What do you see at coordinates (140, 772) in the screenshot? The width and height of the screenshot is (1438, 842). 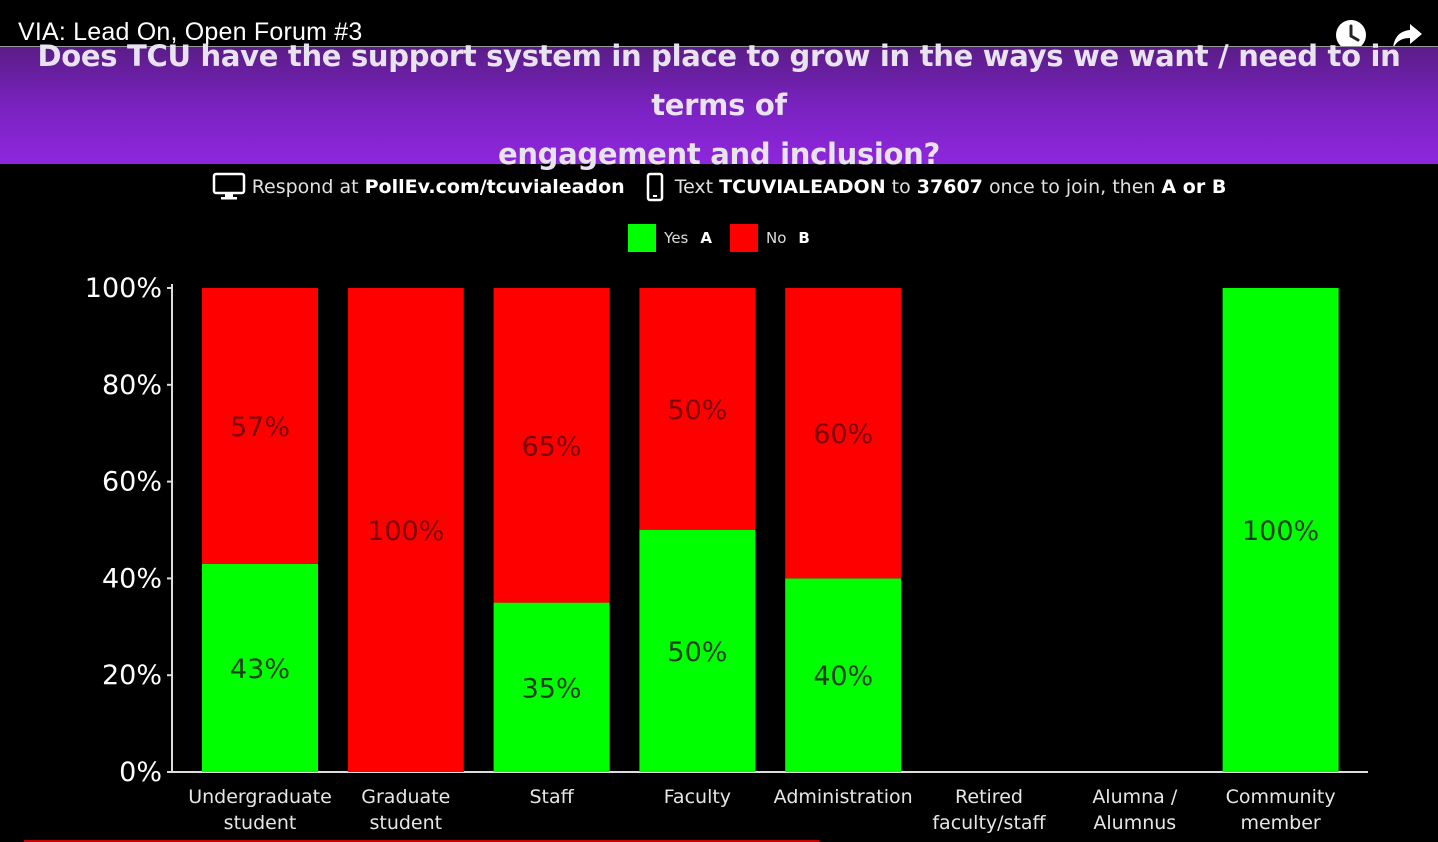 I see `y-tick-label: 0%` at bounding box center [140, 772].